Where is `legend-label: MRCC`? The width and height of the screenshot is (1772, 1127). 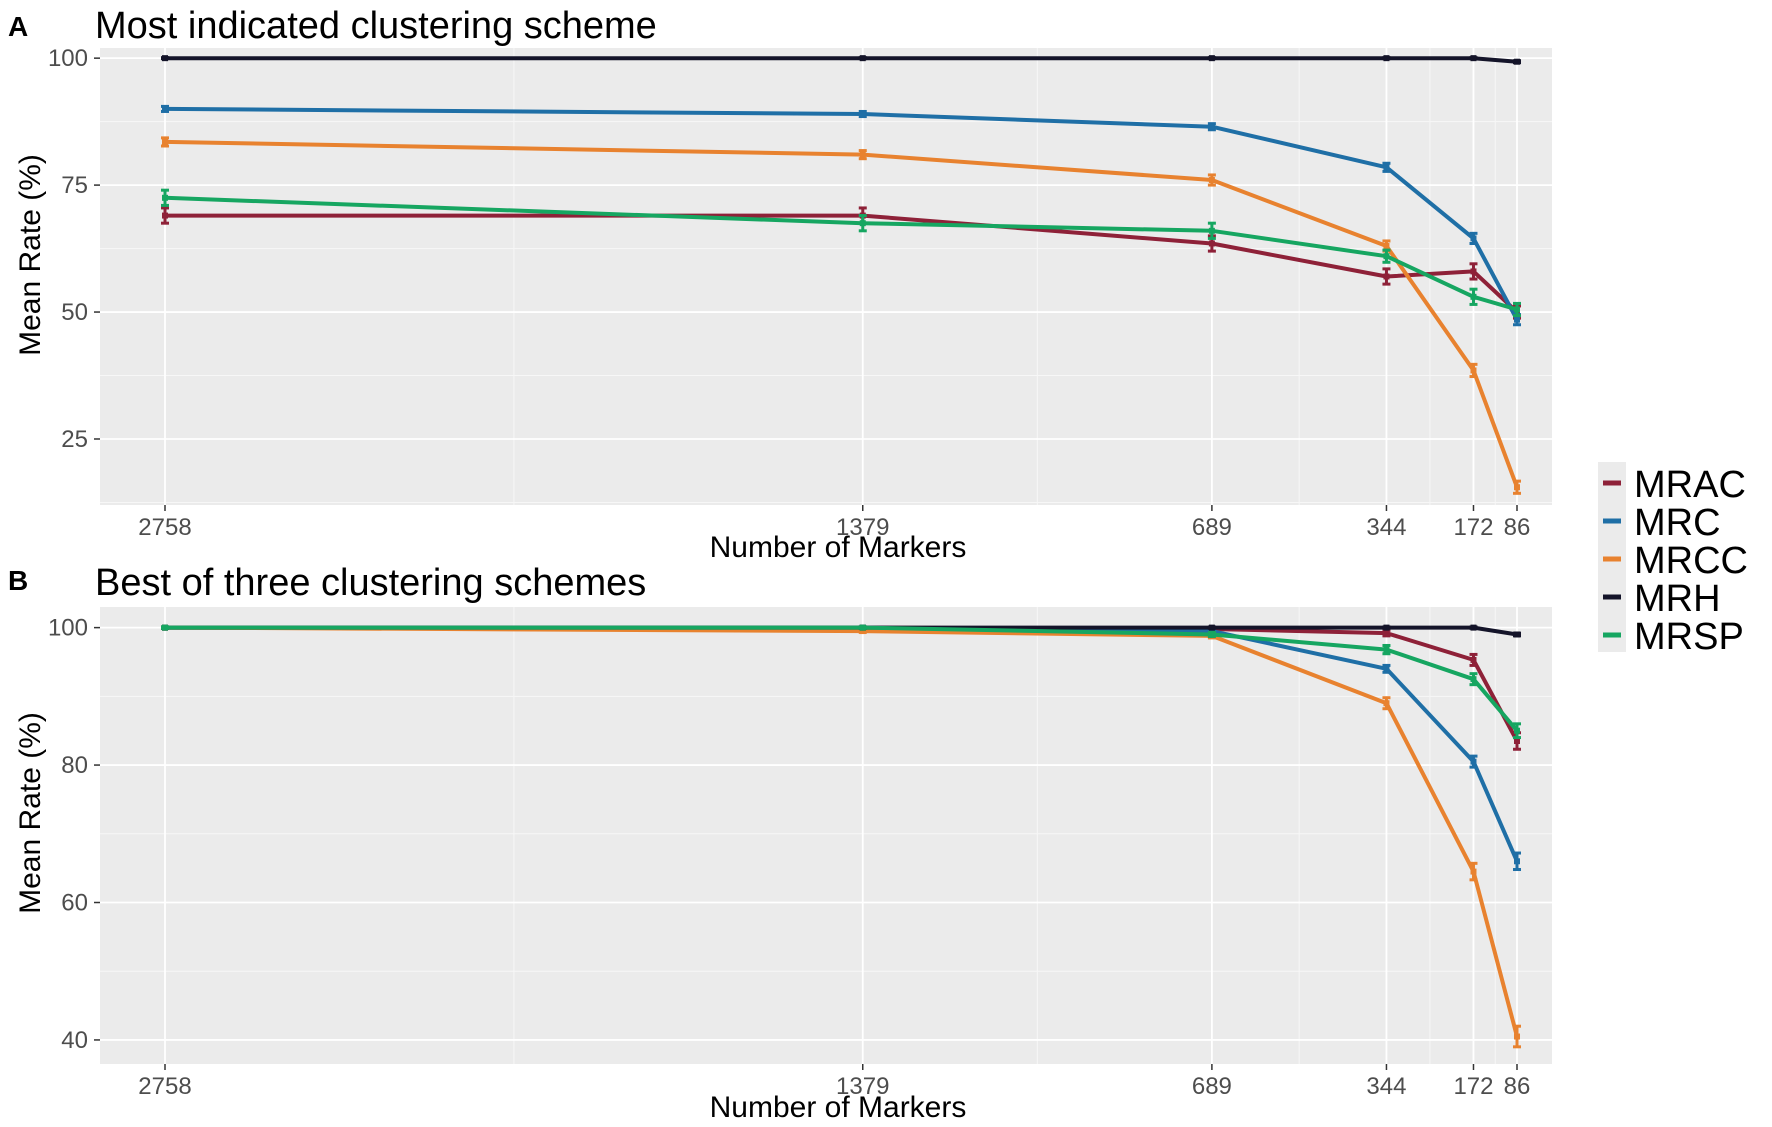
legend-label: MRCC is located at coordinates (1691, 561).